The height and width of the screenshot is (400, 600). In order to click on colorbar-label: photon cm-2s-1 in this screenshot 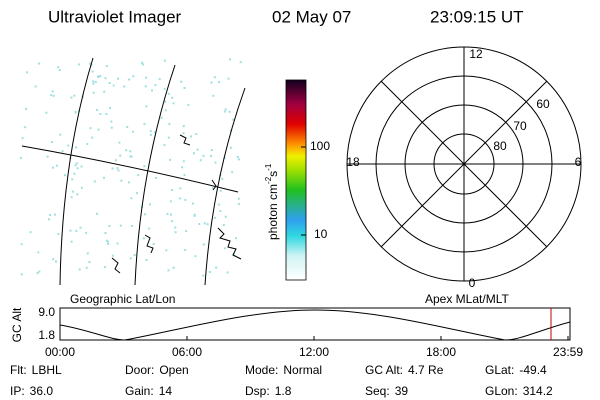, I will do `click(272, 201)`.